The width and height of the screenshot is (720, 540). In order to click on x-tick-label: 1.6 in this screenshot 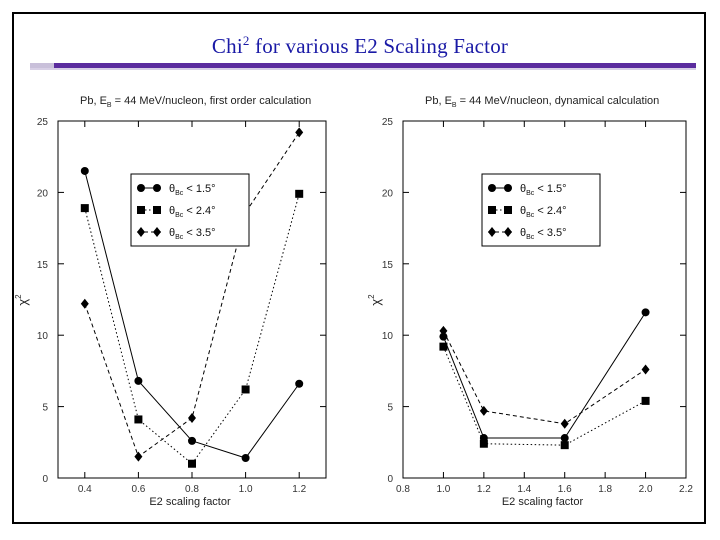, I will do `click(565, 489)`.